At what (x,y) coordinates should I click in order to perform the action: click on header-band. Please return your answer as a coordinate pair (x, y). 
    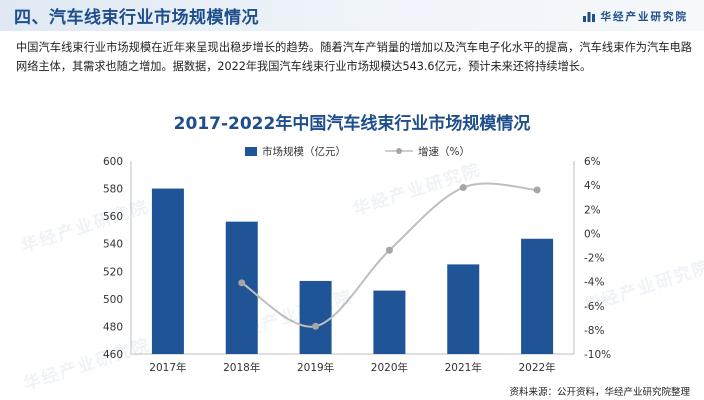
    Looking at the image, I should click on (352, 15).